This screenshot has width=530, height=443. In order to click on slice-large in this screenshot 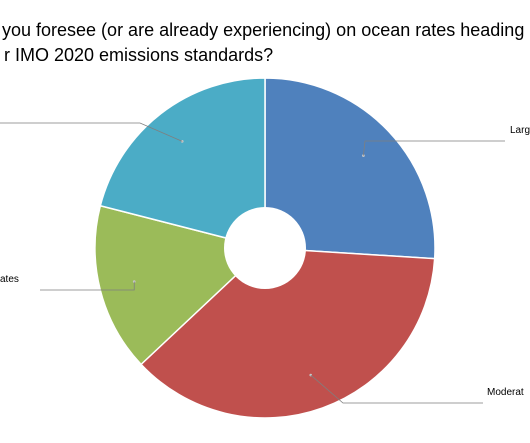, I will do `click(350, 168)`.